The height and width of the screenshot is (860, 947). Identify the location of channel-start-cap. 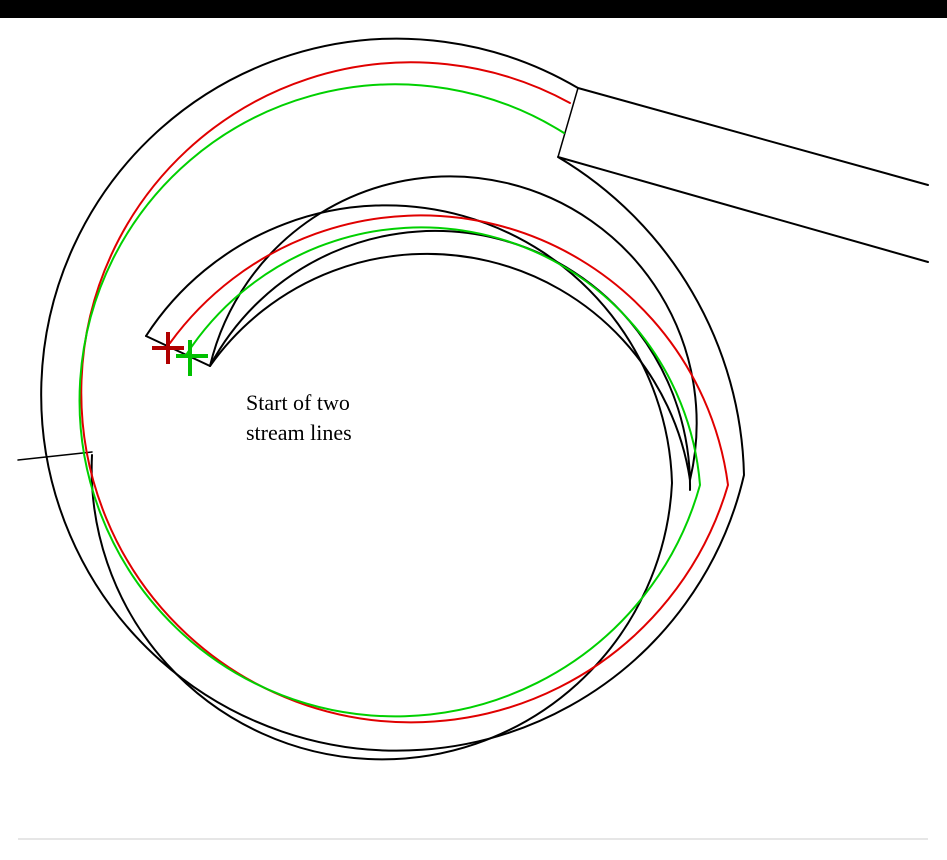
(178, 351).